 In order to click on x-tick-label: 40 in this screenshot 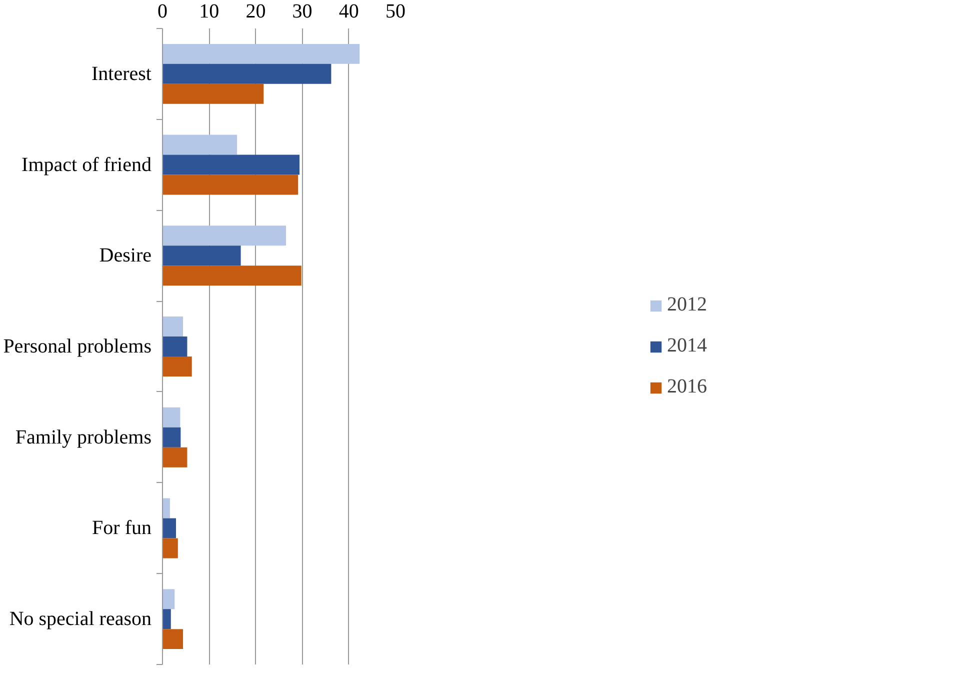, I will do `click(348, 11)`.